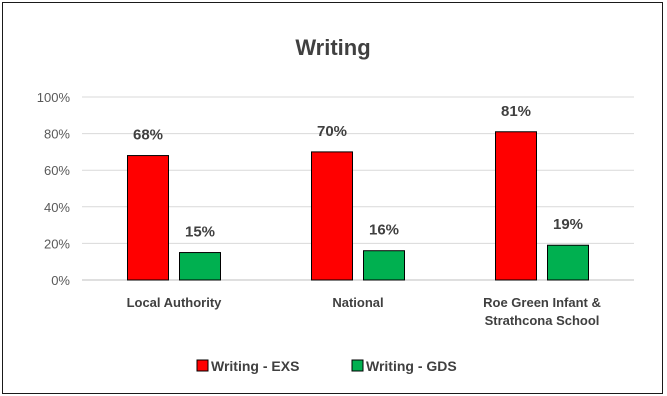 The image size is (667, 396). I want to click on data-label: 19%, so click(568, 224).